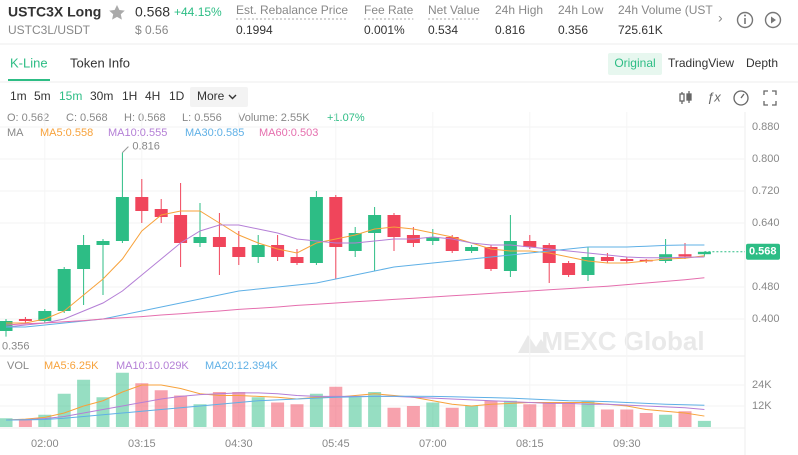 The image size is (798, 455). I want to click on stat-value: 0.1994, so click(254, 30).